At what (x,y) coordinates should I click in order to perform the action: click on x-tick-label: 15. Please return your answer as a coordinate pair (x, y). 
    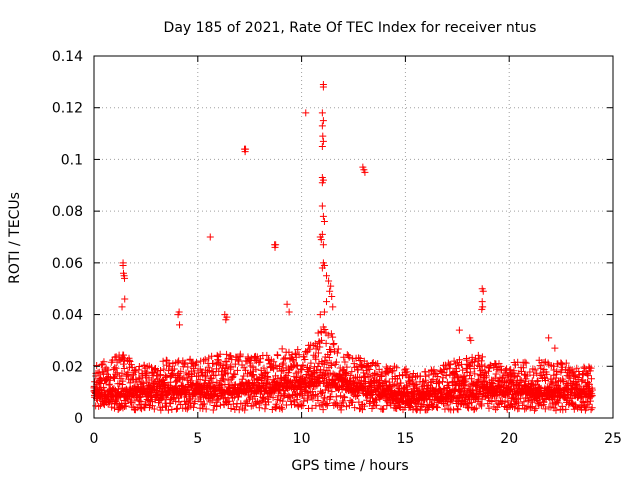
    Looking at the image, I should click on (405, 439).